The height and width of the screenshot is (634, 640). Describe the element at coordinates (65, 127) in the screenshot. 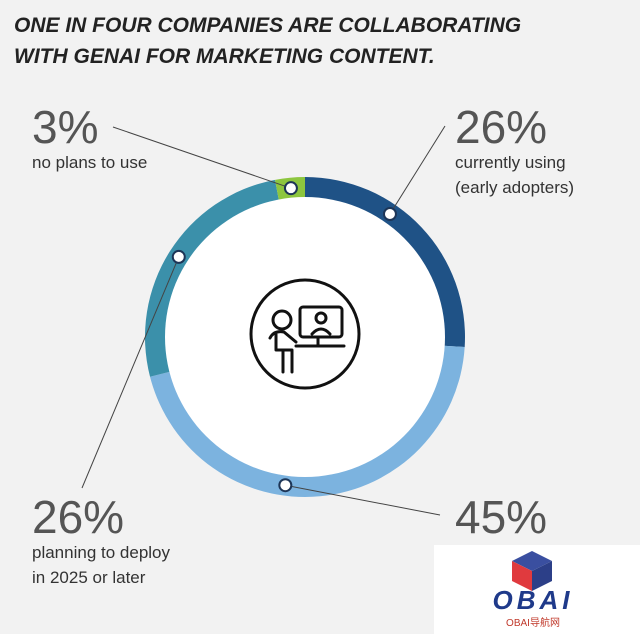

I see `value-label: 3%` at that location.